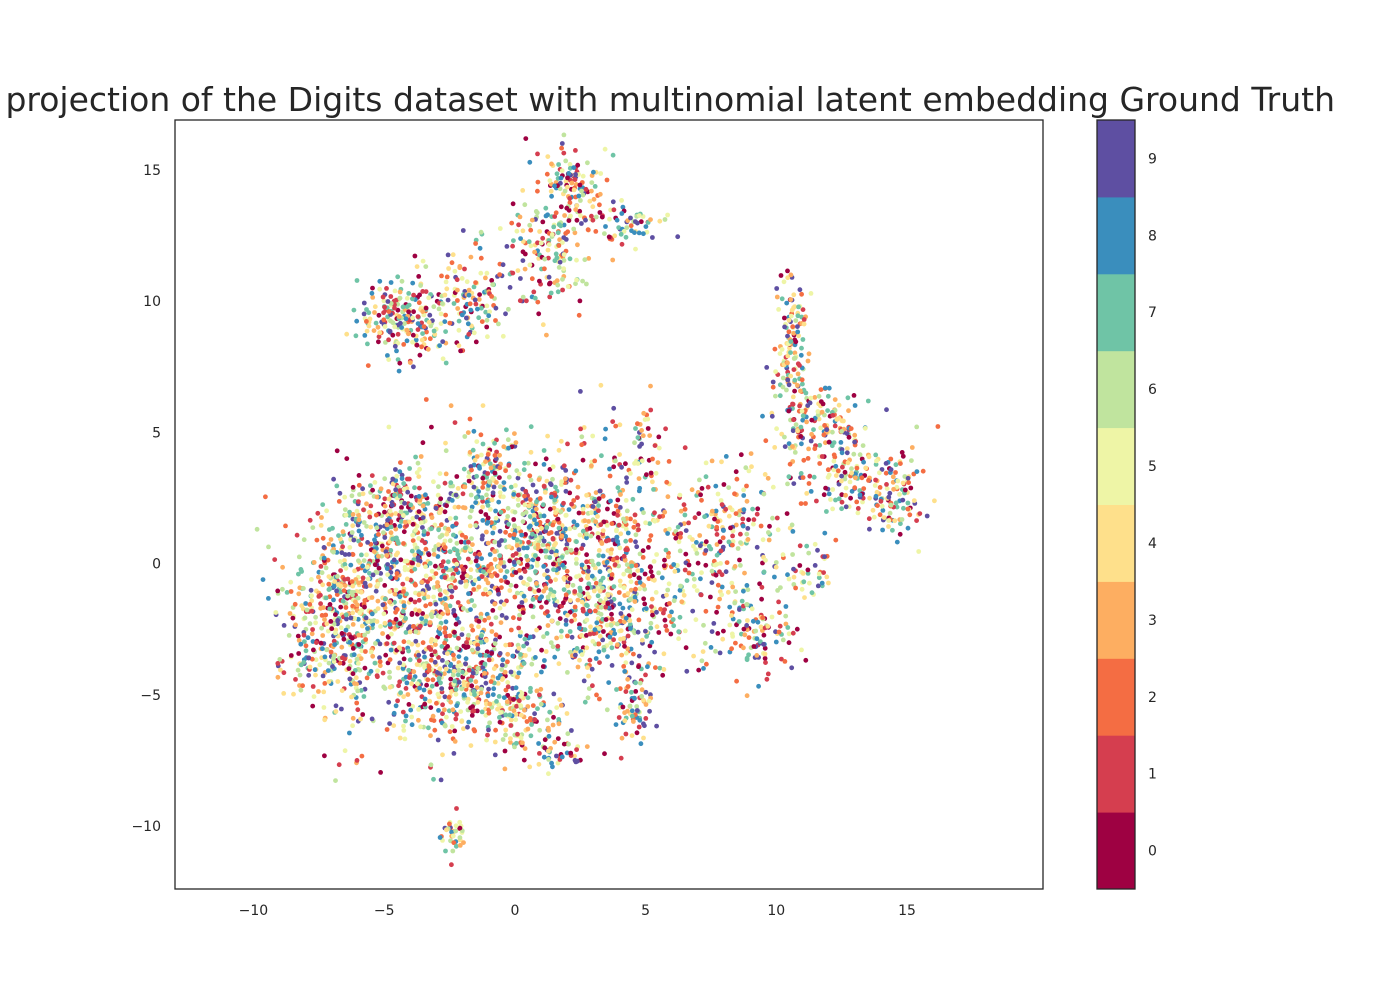 This screenshot has height=1000, width=1400. Describe the element at coordinates (146, 827) in the screenshot. I see `y-tick-label: −10` at that location.